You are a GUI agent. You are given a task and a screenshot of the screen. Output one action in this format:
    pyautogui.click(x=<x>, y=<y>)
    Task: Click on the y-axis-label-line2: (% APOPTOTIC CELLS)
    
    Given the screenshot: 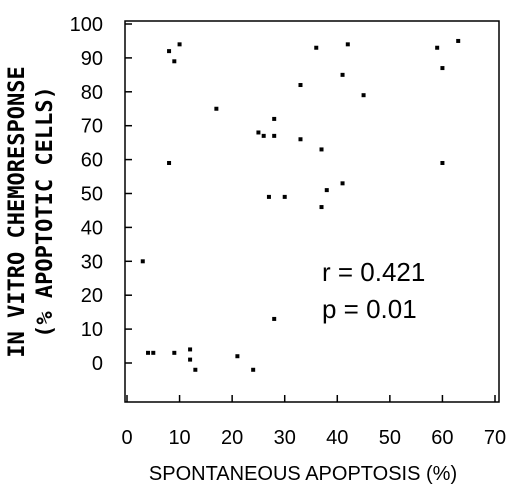 What is the action you would take?
    pyautogui.click(x=45, y=212)
    